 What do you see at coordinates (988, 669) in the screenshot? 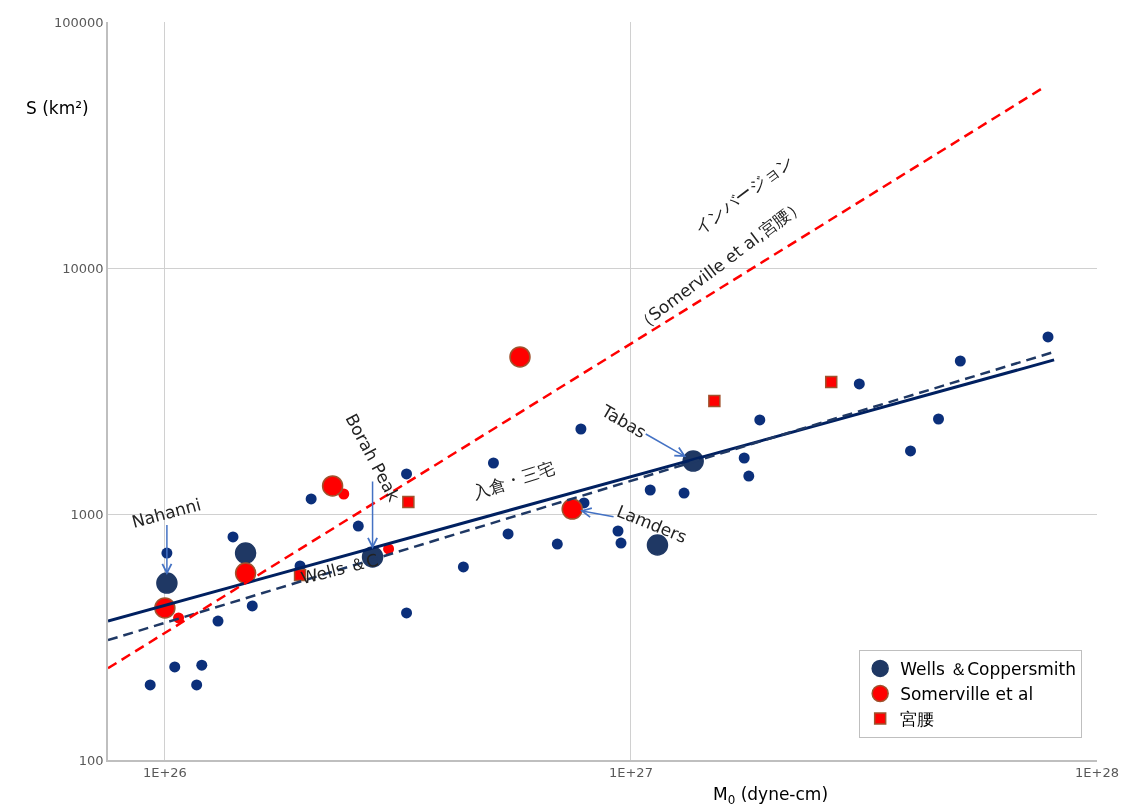
I see `legend-label: Wells ＆Coppersmith` at bounding box center [988, 669].